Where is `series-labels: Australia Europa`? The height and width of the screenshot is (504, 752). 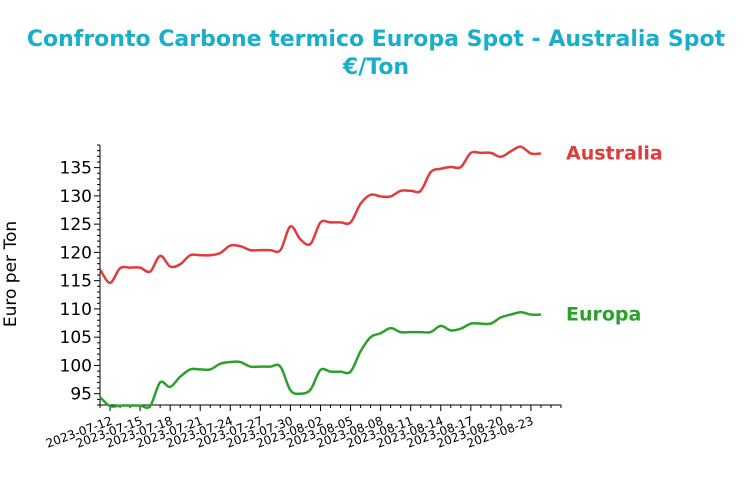
series-labels: Australia Europa is located at coordinates (614, 233).